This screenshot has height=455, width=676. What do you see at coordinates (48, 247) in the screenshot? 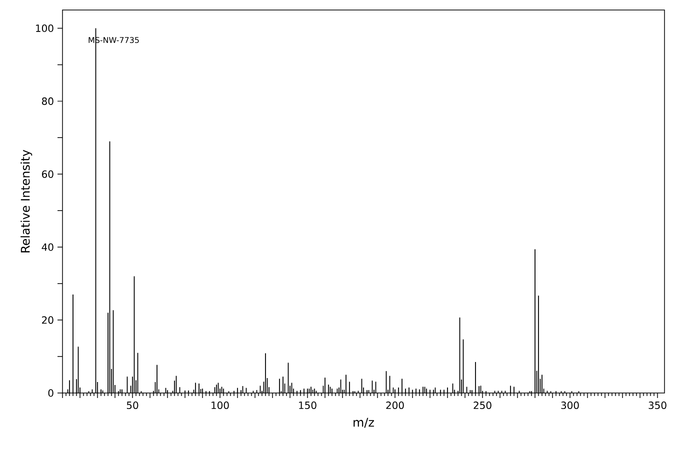
I see `y-tick-label: 40` at bounding box center [48, 247].